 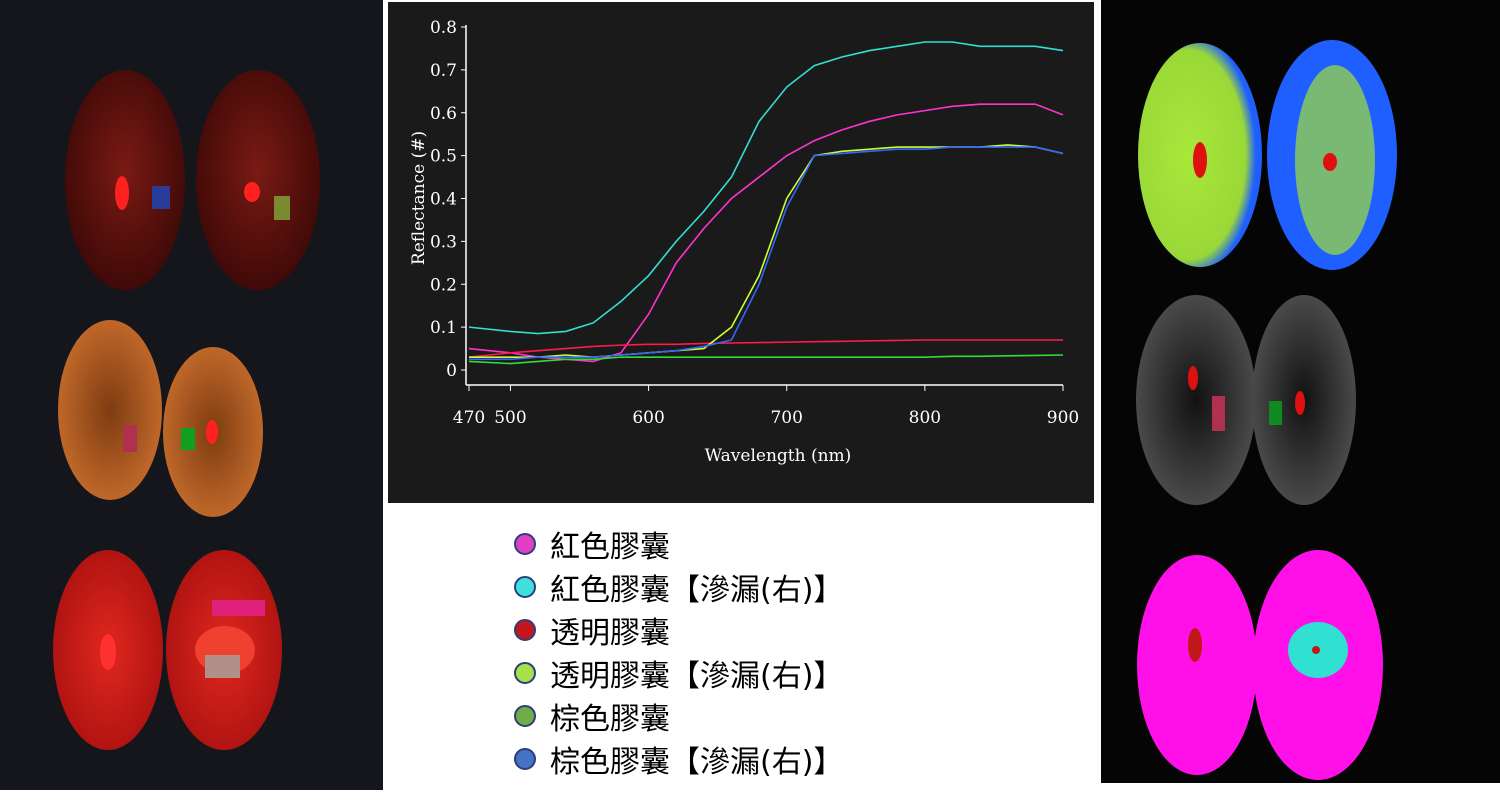 I want to click on x-tick-label: 500, so click(x=510, y=418).